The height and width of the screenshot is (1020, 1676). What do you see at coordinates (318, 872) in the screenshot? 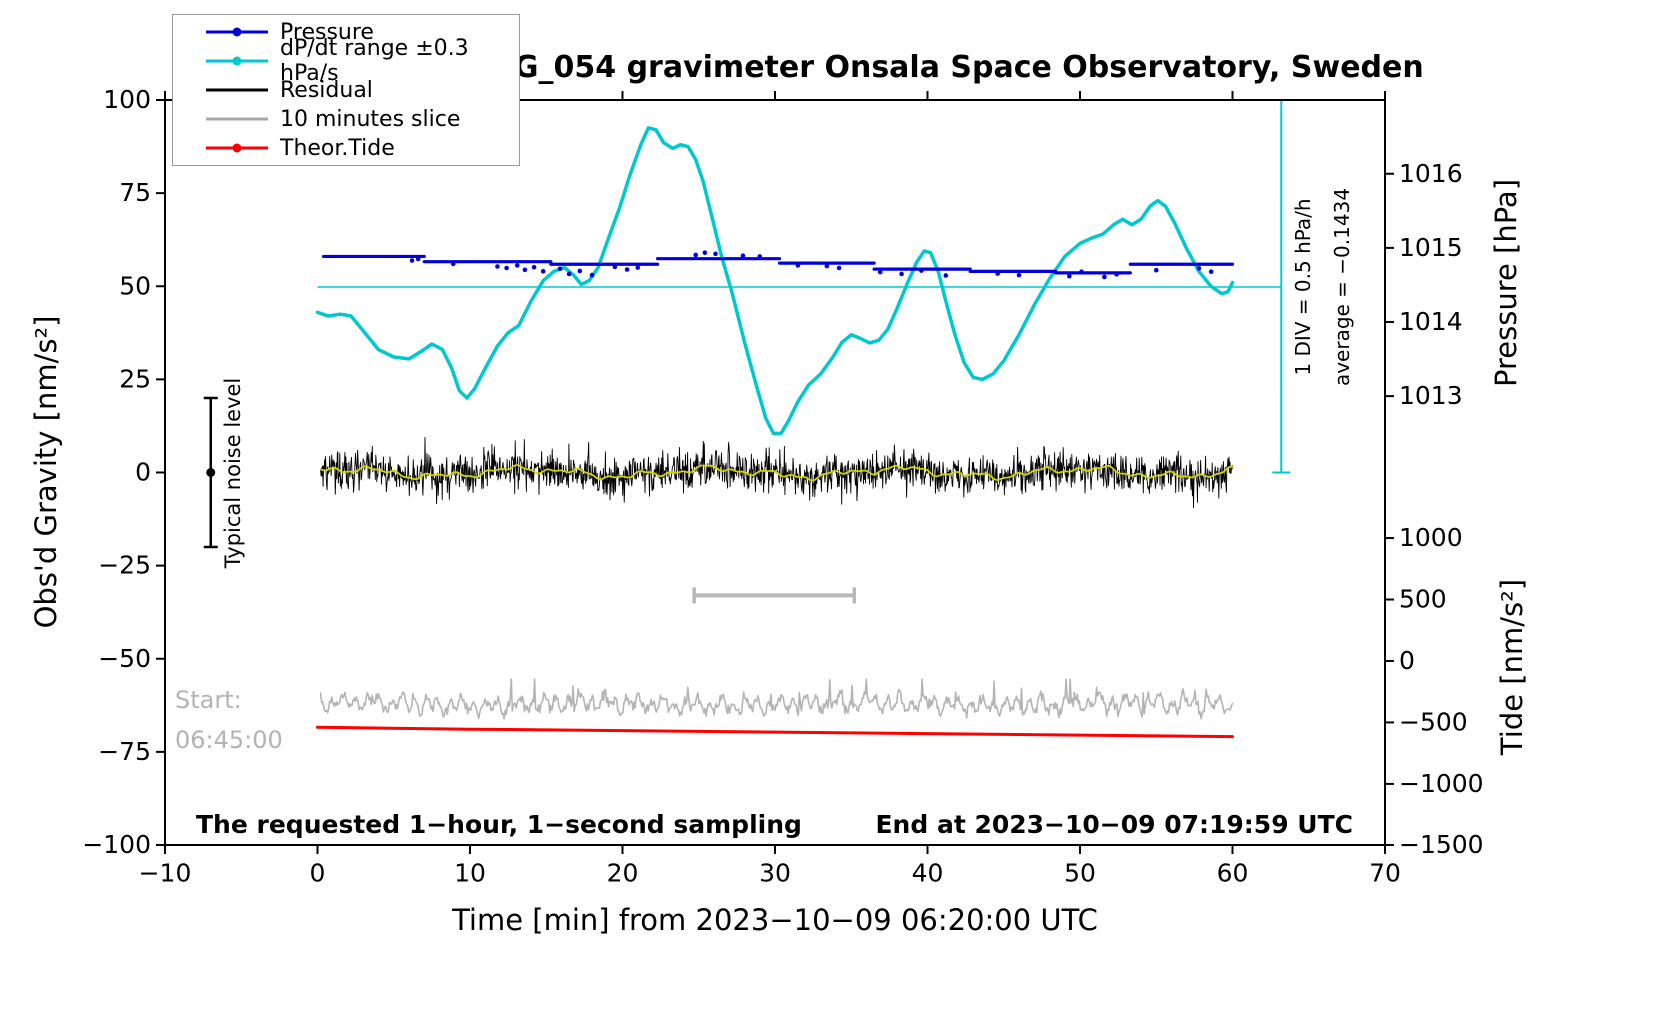
I see `x-tick-label: 0` at bounding box center [318, 872].